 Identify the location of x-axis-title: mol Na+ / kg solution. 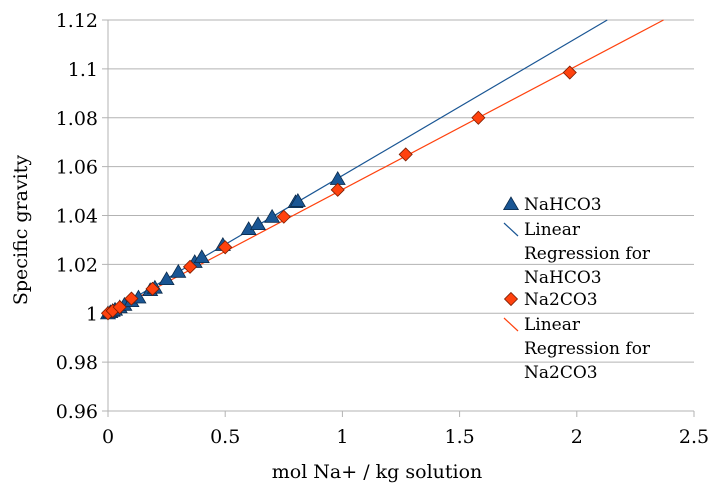
(377, 472).